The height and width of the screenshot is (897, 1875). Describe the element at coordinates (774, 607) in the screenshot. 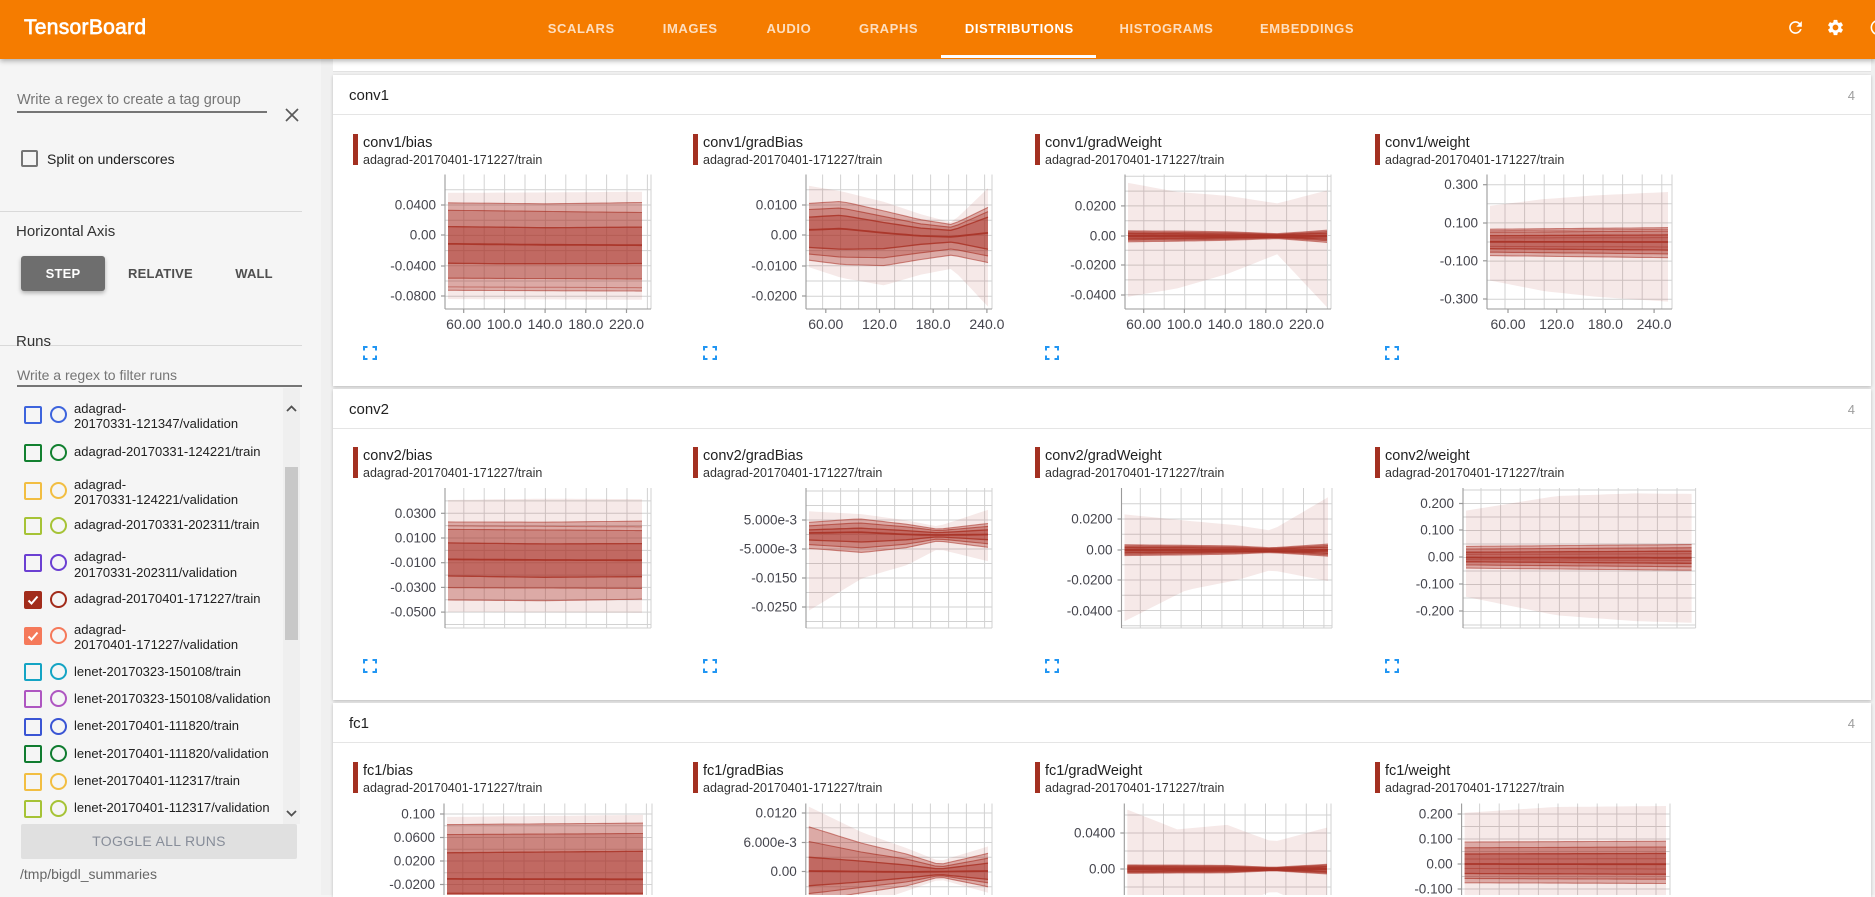

I see `svg-text: -0.0250` at that location.